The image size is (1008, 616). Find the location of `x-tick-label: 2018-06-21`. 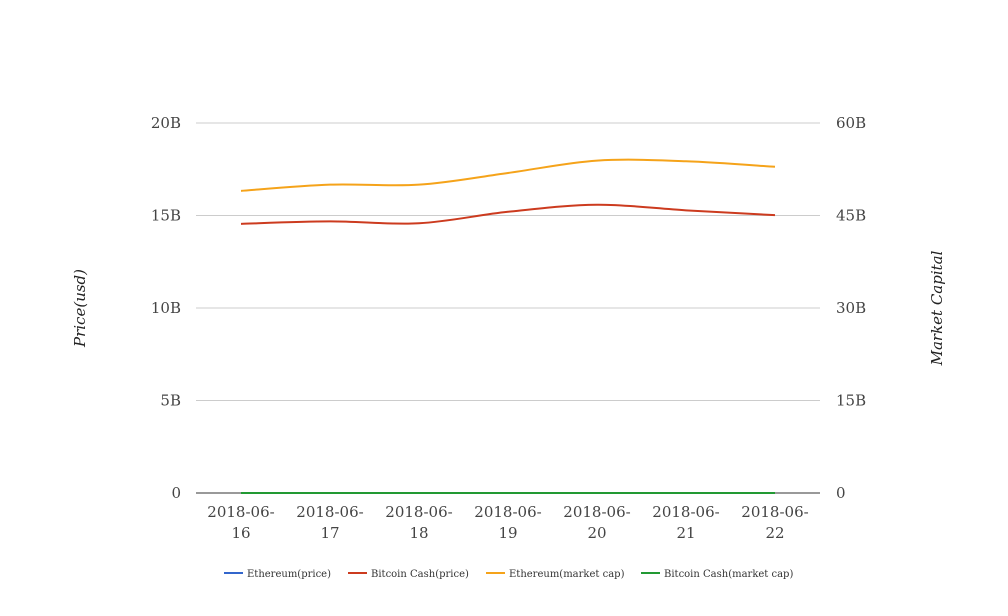

x-tick-label: 2018-06-21 is located at coordinates (685, 522).